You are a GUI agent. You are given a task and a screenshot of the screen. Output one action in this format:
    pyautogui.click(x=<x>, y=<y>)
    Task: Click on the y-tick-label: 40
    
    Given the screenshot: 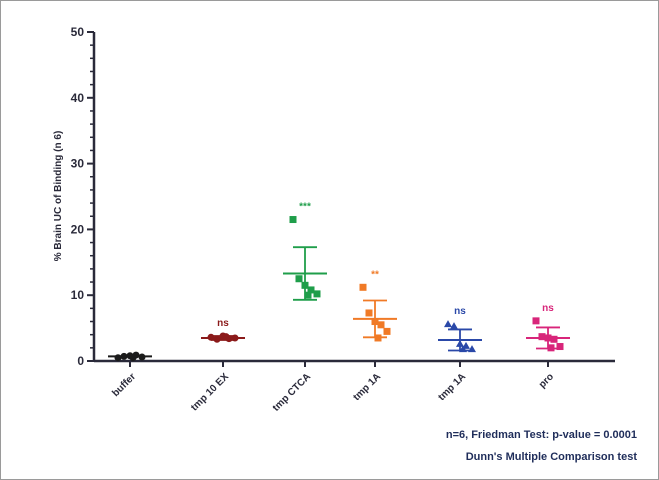 What is the action you would take?
    pyautogui.click(x=78, y=98)
    